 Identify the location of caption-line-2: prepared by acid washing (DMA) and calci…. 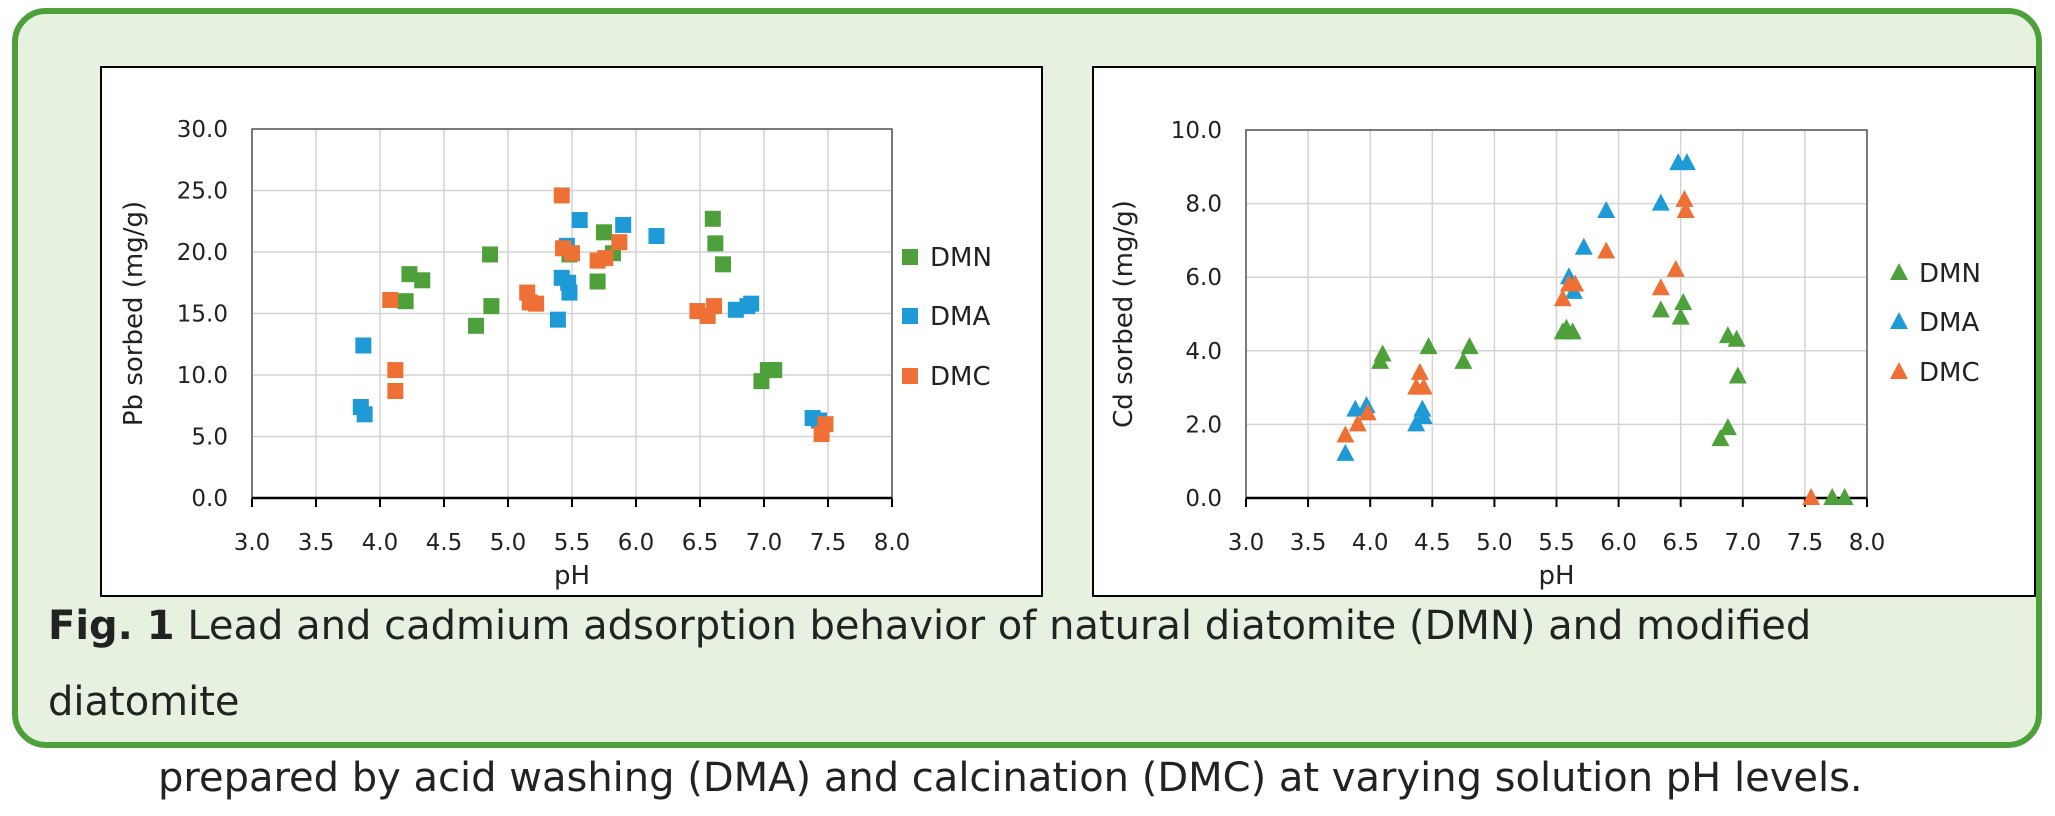
(1010, 778).